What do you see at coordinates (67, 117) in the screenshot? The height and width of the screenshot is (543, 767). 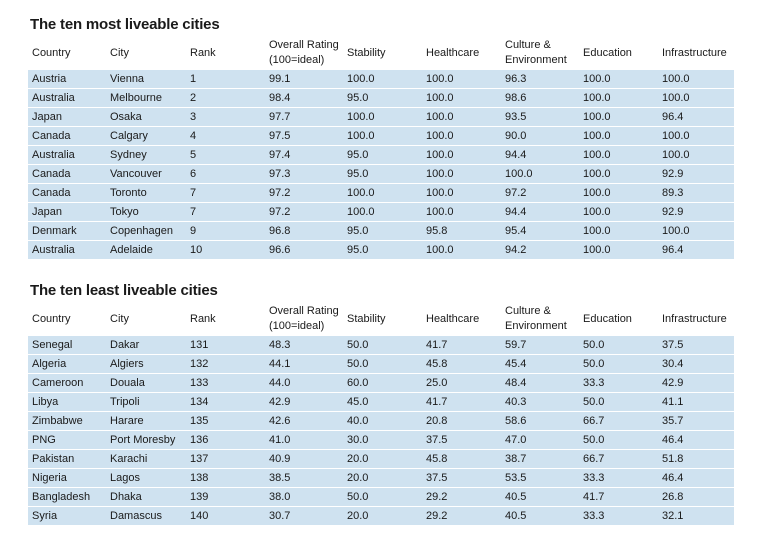 I see `table-cell: Japan` at bounding box center [67, 117].